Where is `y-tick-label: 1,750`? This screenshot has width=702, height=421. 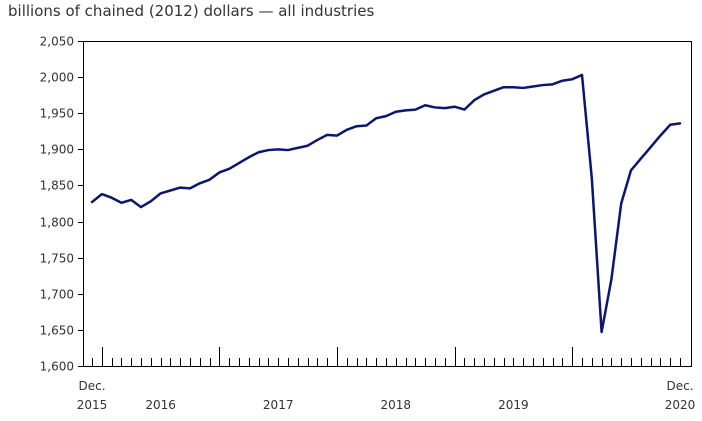 y-tick-label: 1,750 is located at coordinates (57, 259).